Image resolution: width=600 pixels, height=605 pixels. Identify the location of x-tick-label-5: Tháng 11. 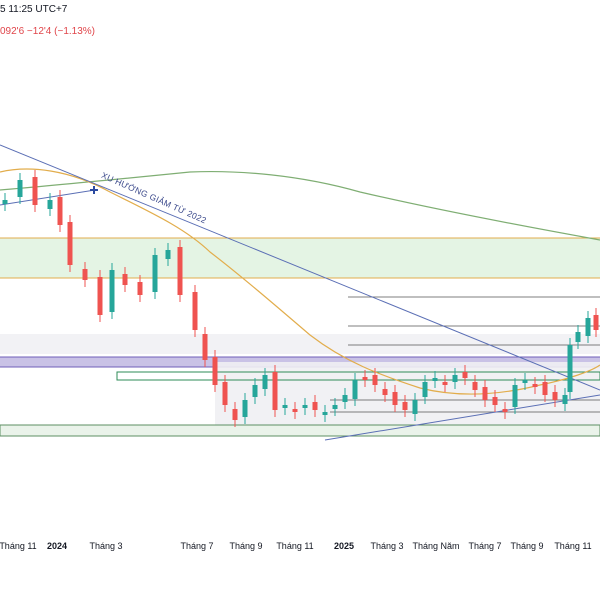
(294, 546).